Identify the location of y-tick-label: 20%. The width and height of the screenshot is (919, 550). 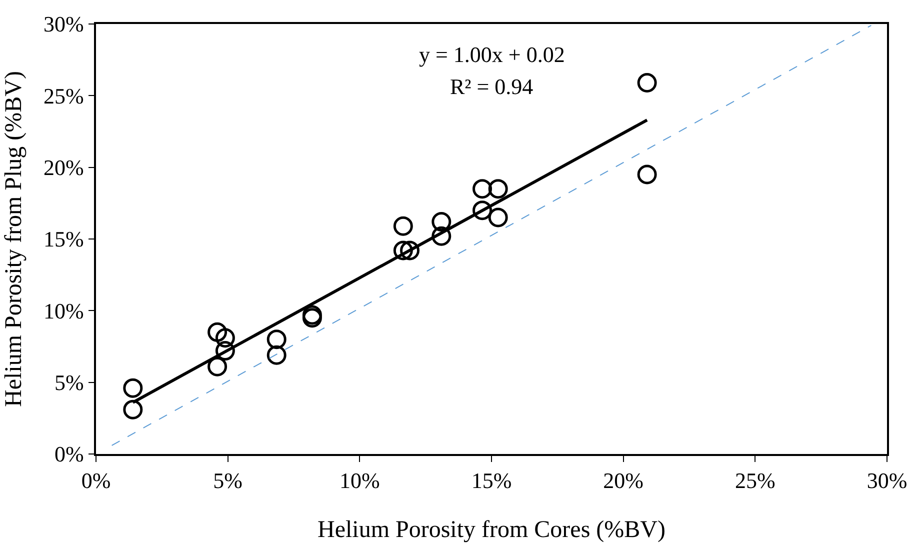
(64, 167).